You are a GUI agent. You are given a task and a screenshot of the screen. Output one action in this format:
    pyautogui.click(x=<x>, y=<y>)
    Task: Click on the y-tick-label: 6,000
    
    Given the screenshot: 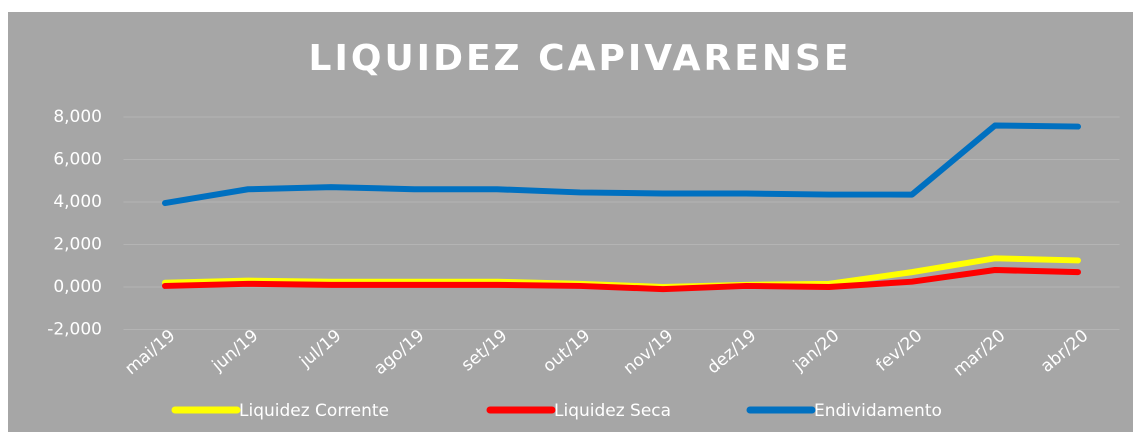 What is the action you would take?
    pyautogui.click(x=77, y=160)
    